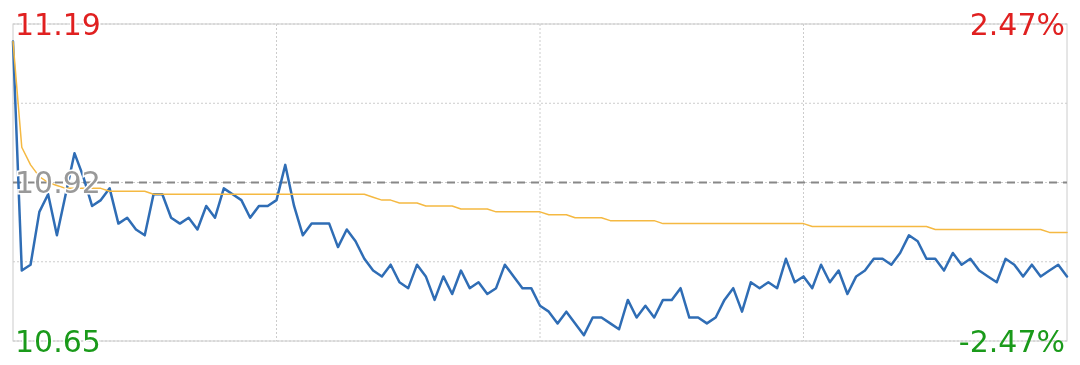 This screenshot has width=1080, height=365. What do you see at coordinates (58, 24) in the screenshot?
I see `y-tick-label: 11.19` at bounding box center [58, 24].